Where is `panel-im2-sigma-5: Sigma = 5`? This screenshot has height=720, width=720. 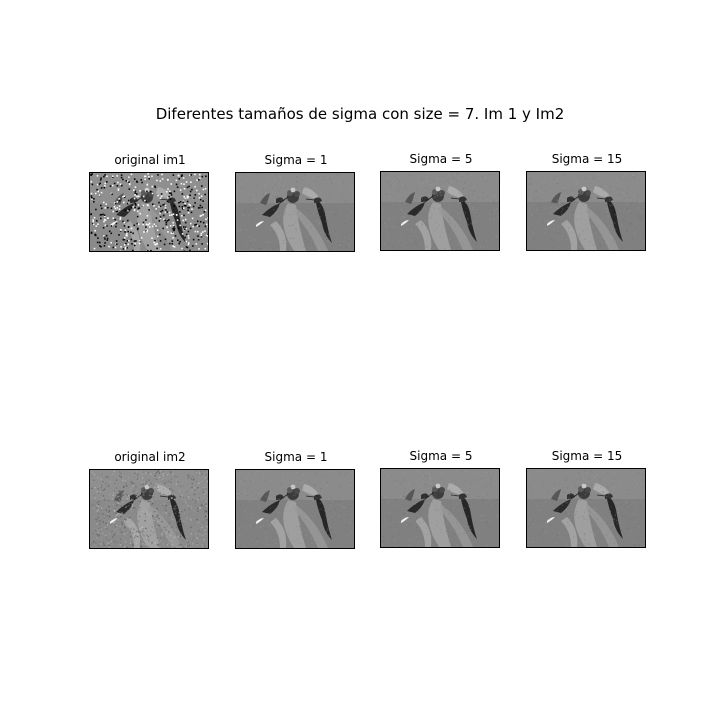
panel-im2-sigma-5: Sigma = 5 is located at coordinates (441, 498).